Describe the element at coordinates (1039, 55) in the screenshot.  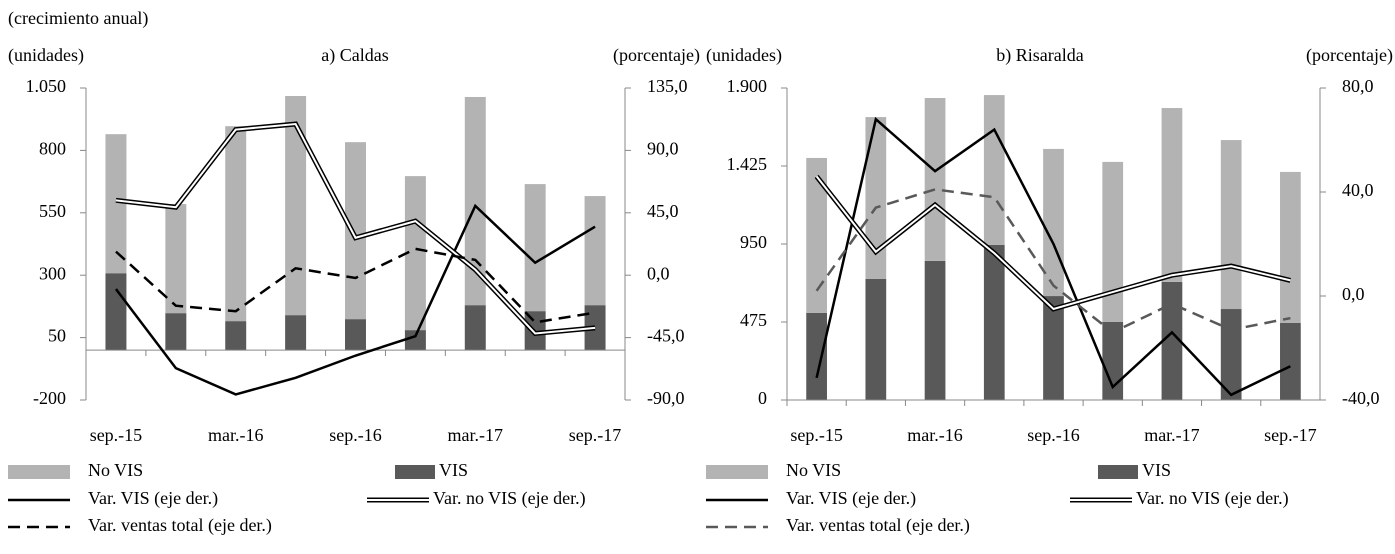
I see `chart-title: b) Risaralda` at that location.